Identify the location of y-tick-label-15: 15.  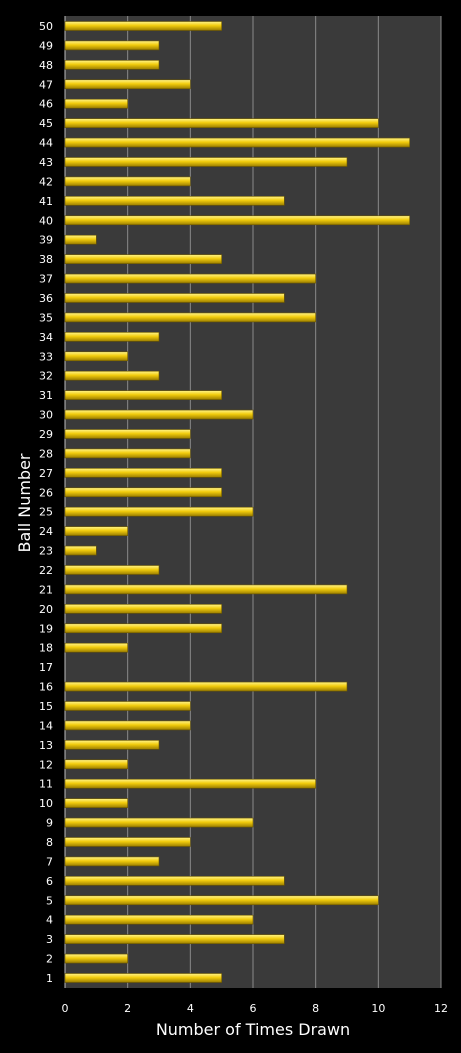
(46, 706).